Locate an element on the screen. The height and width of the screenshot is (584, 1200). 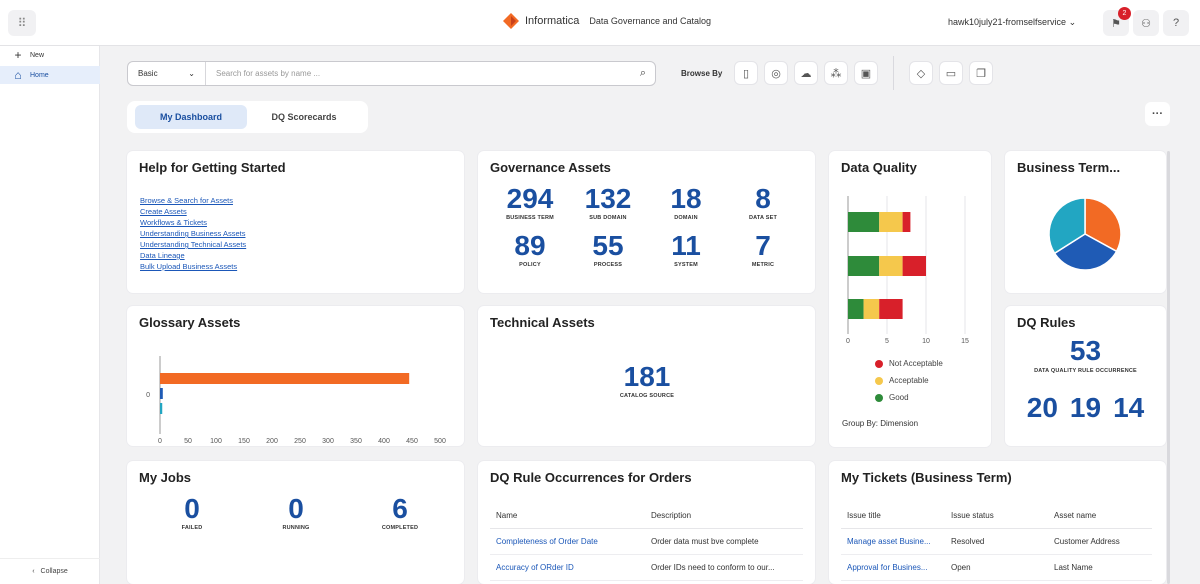
dq-legend: Not Acceptable Acceptable Good is located at coordinates (909, 380).